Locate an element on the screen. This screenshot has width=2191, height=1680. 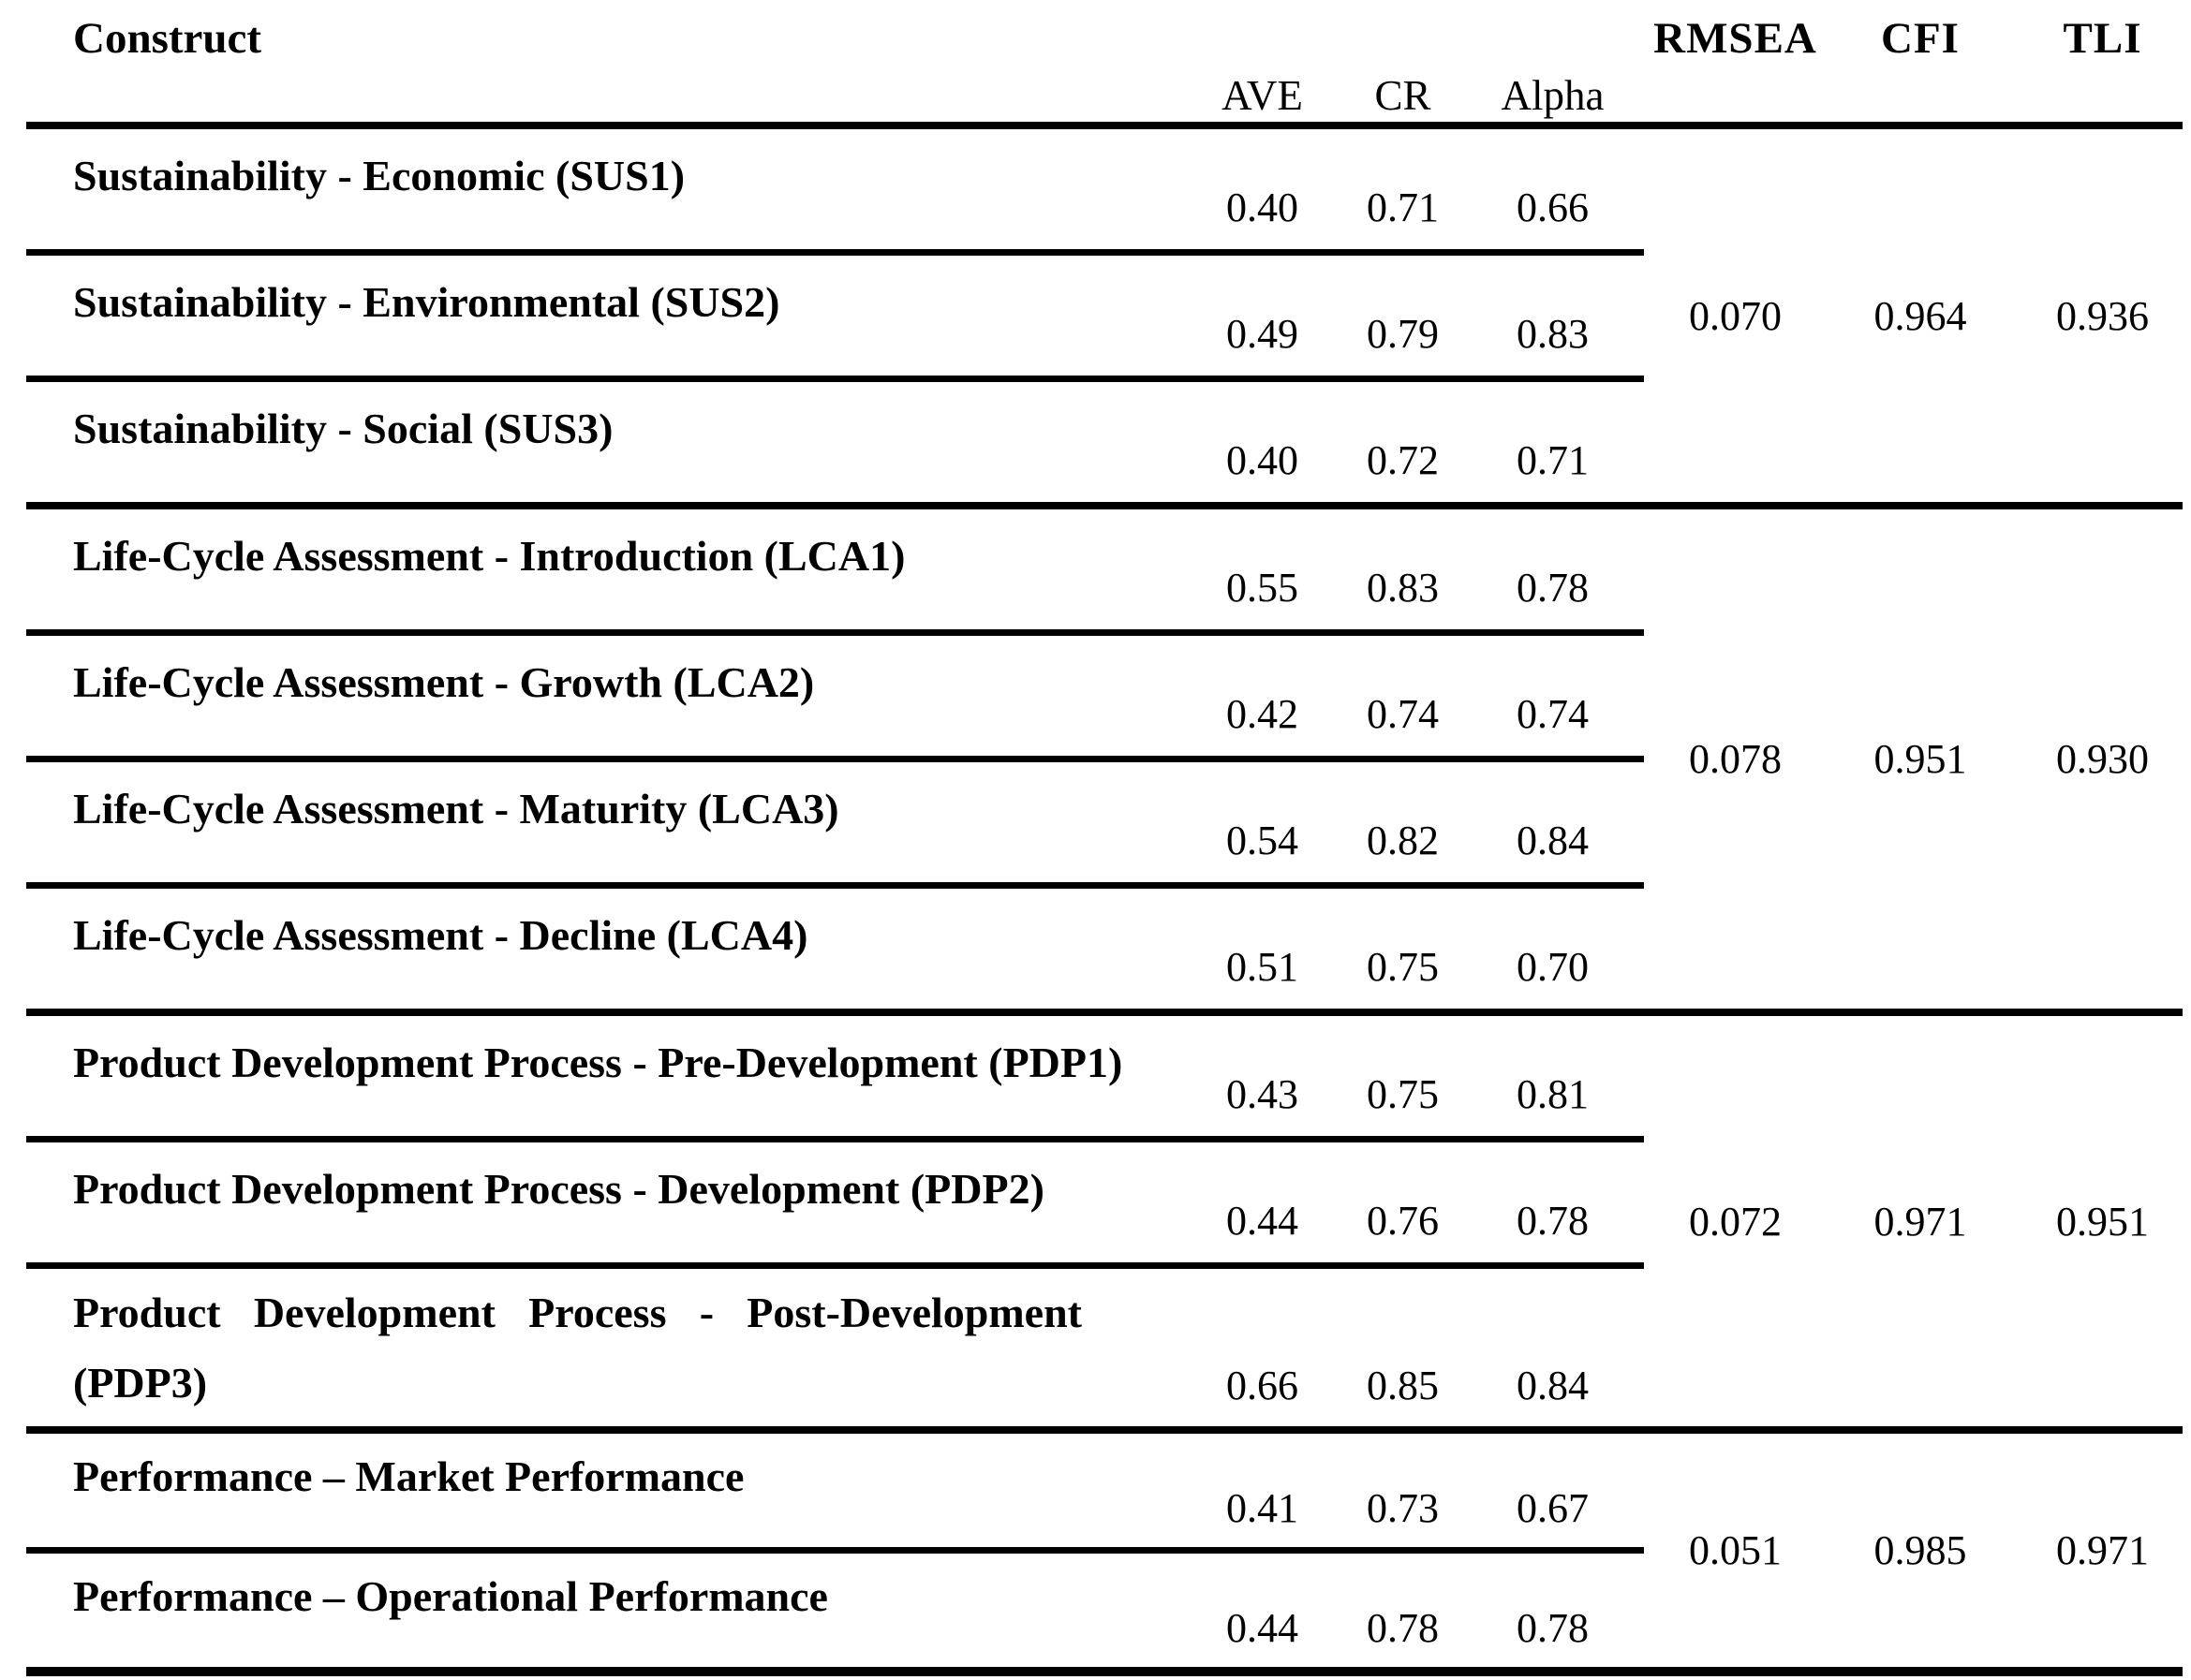
construct-label: Sustainability - Economic (SUS1) is located at coordinates (379, 175).